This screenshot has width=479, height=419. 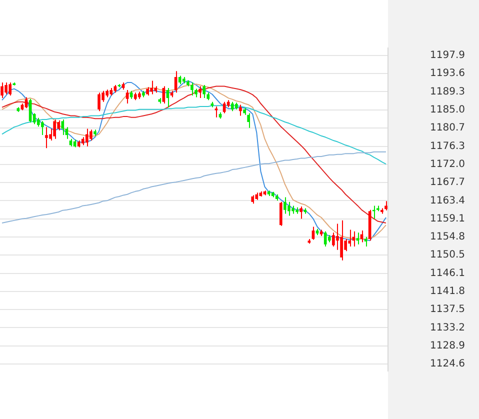 I want to click on y-tick-label: 1128.9, so click(x=447, y=346).